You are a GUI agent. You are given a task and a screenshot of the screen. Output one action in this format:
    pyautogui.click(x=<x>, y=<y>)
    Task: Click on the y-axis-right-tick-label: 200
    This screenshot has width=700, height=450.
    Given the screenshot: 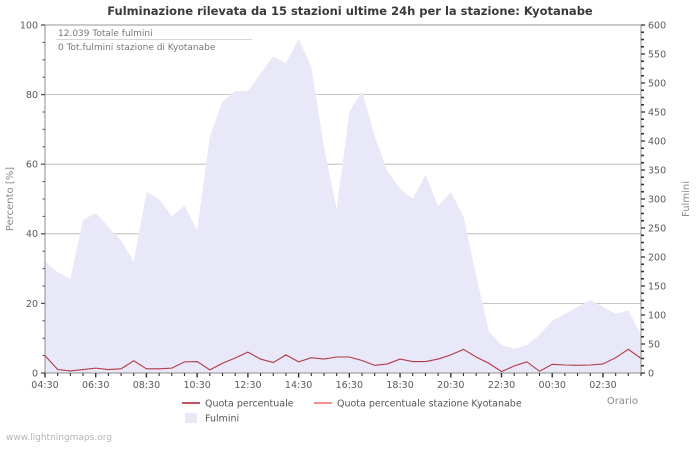 What is the action you would take?
    pyautogui.click(x=657, y=257)
    